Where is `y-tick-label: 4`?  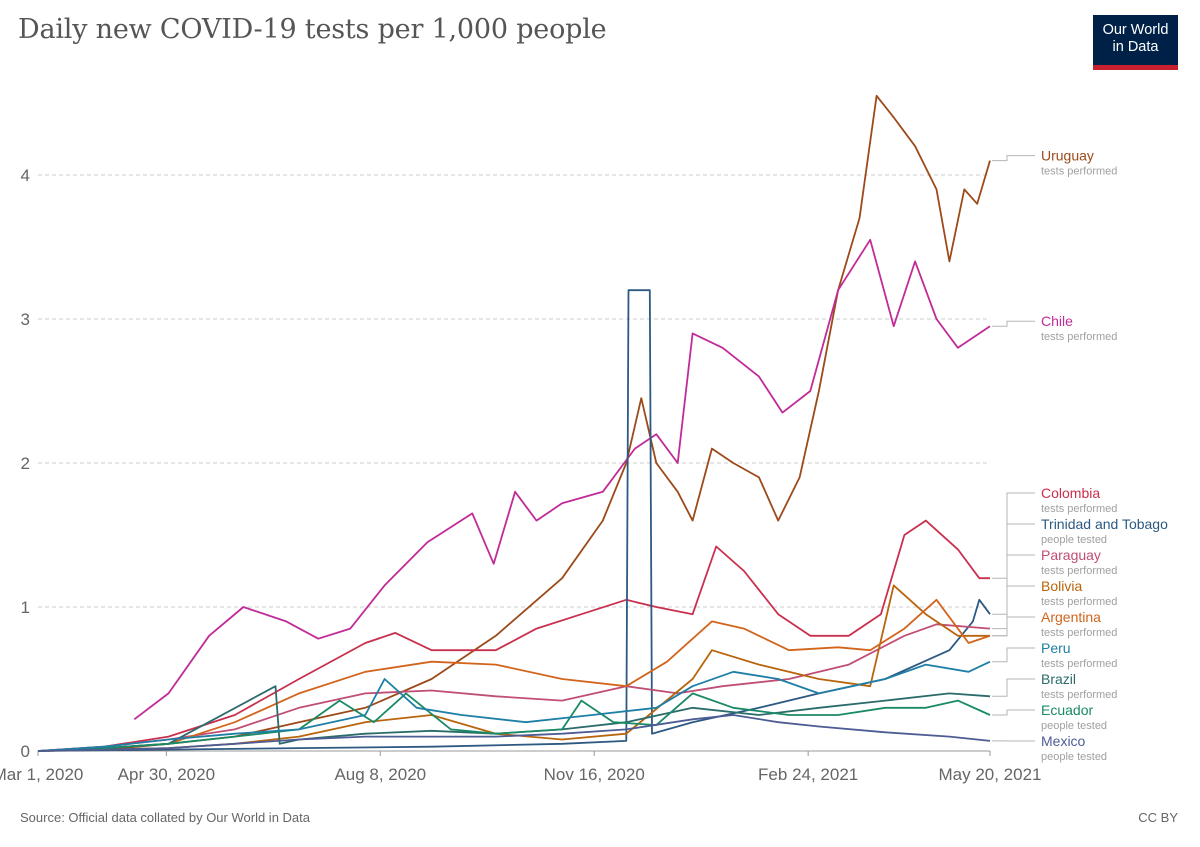
y-tick-label: 4 is located at coordinates (25, 175).